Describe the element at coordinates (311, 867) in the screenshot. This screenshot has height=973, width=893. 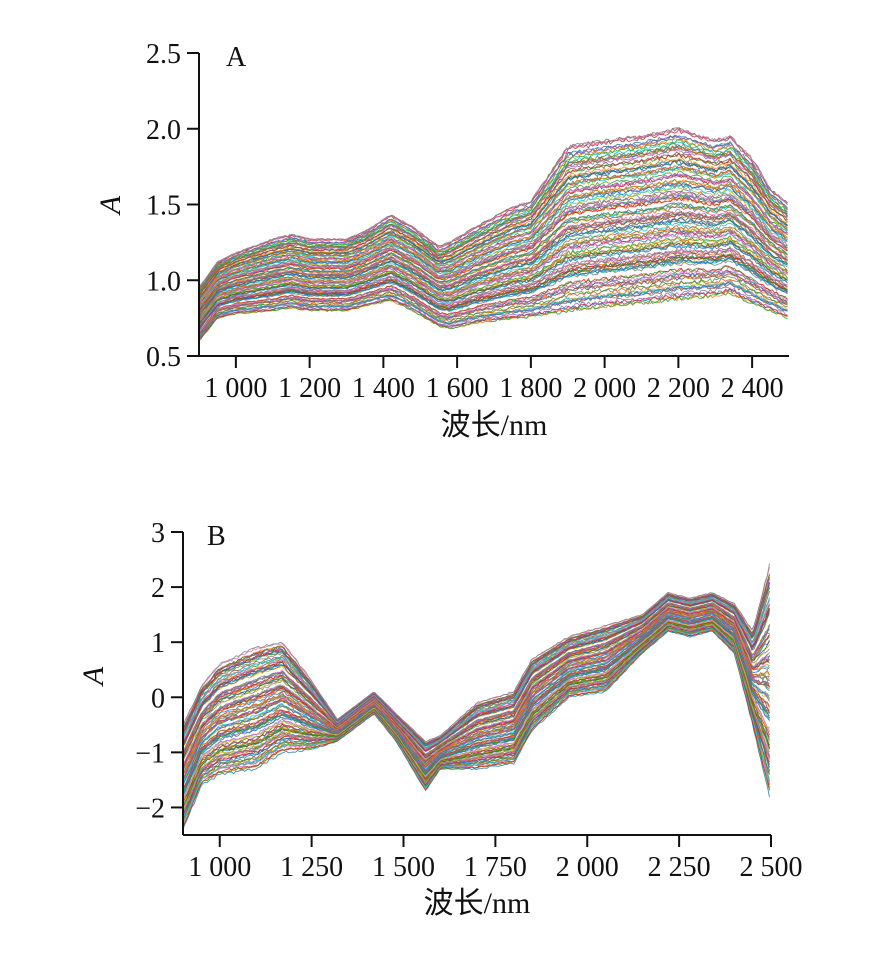
I see `x-tick-label: 1 250` at that location.